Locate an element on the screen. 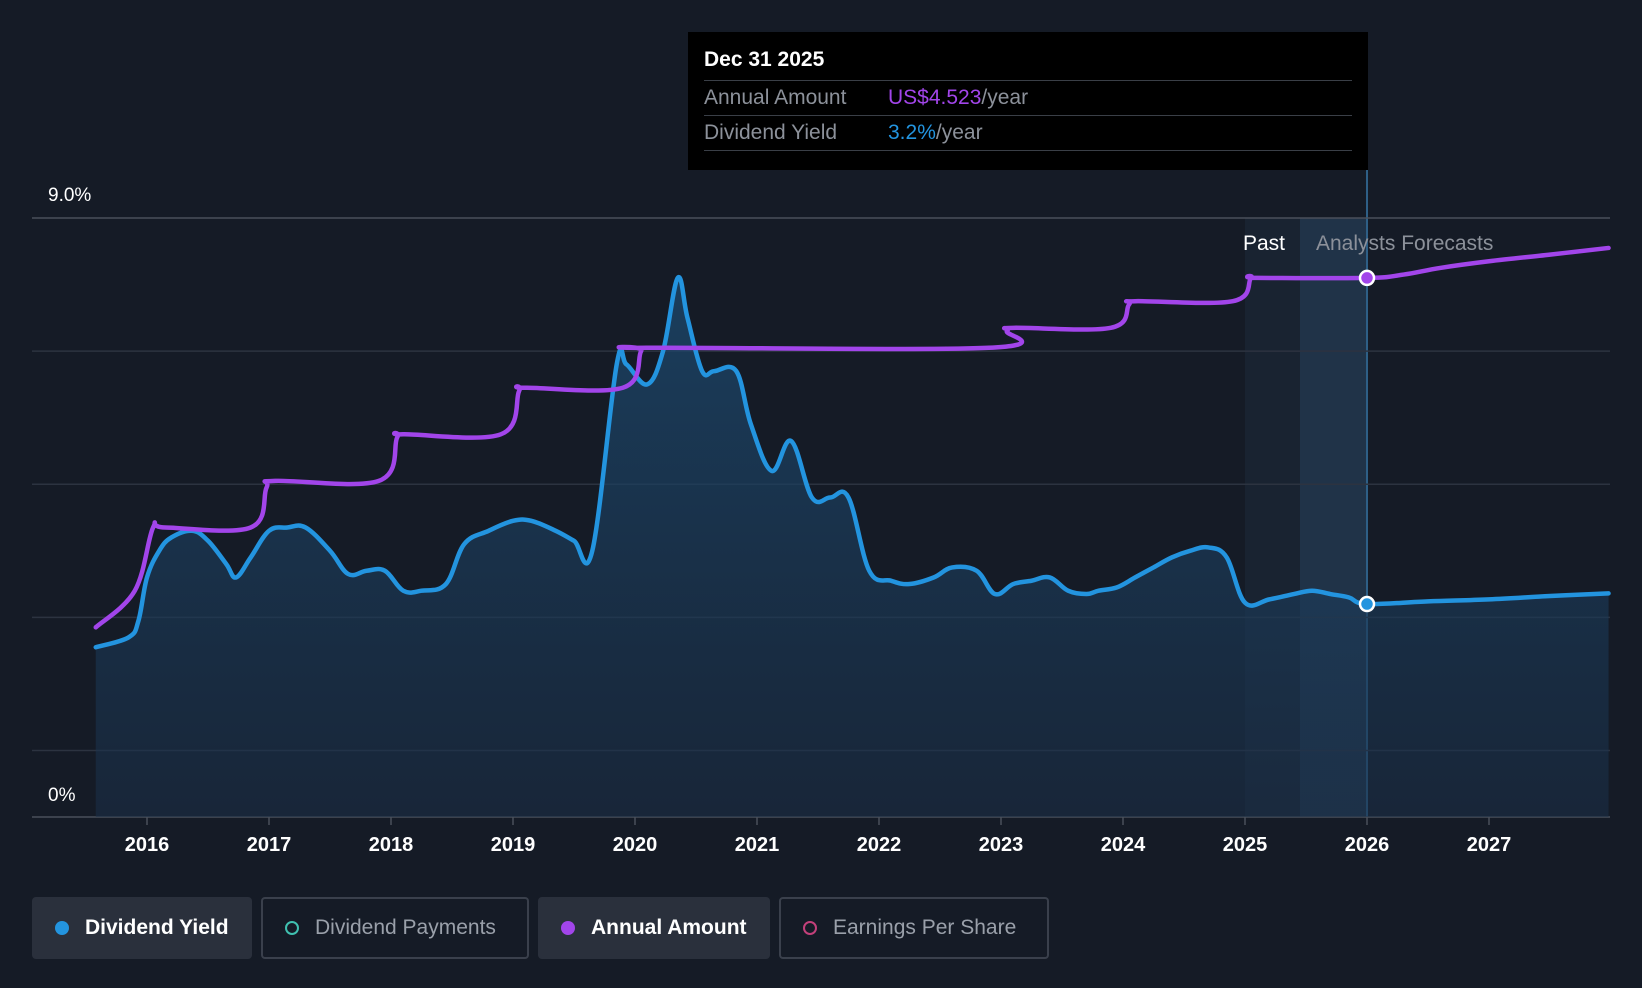  legend-dividend-payments: Dividend Payments is located at coordinates (395, 928).